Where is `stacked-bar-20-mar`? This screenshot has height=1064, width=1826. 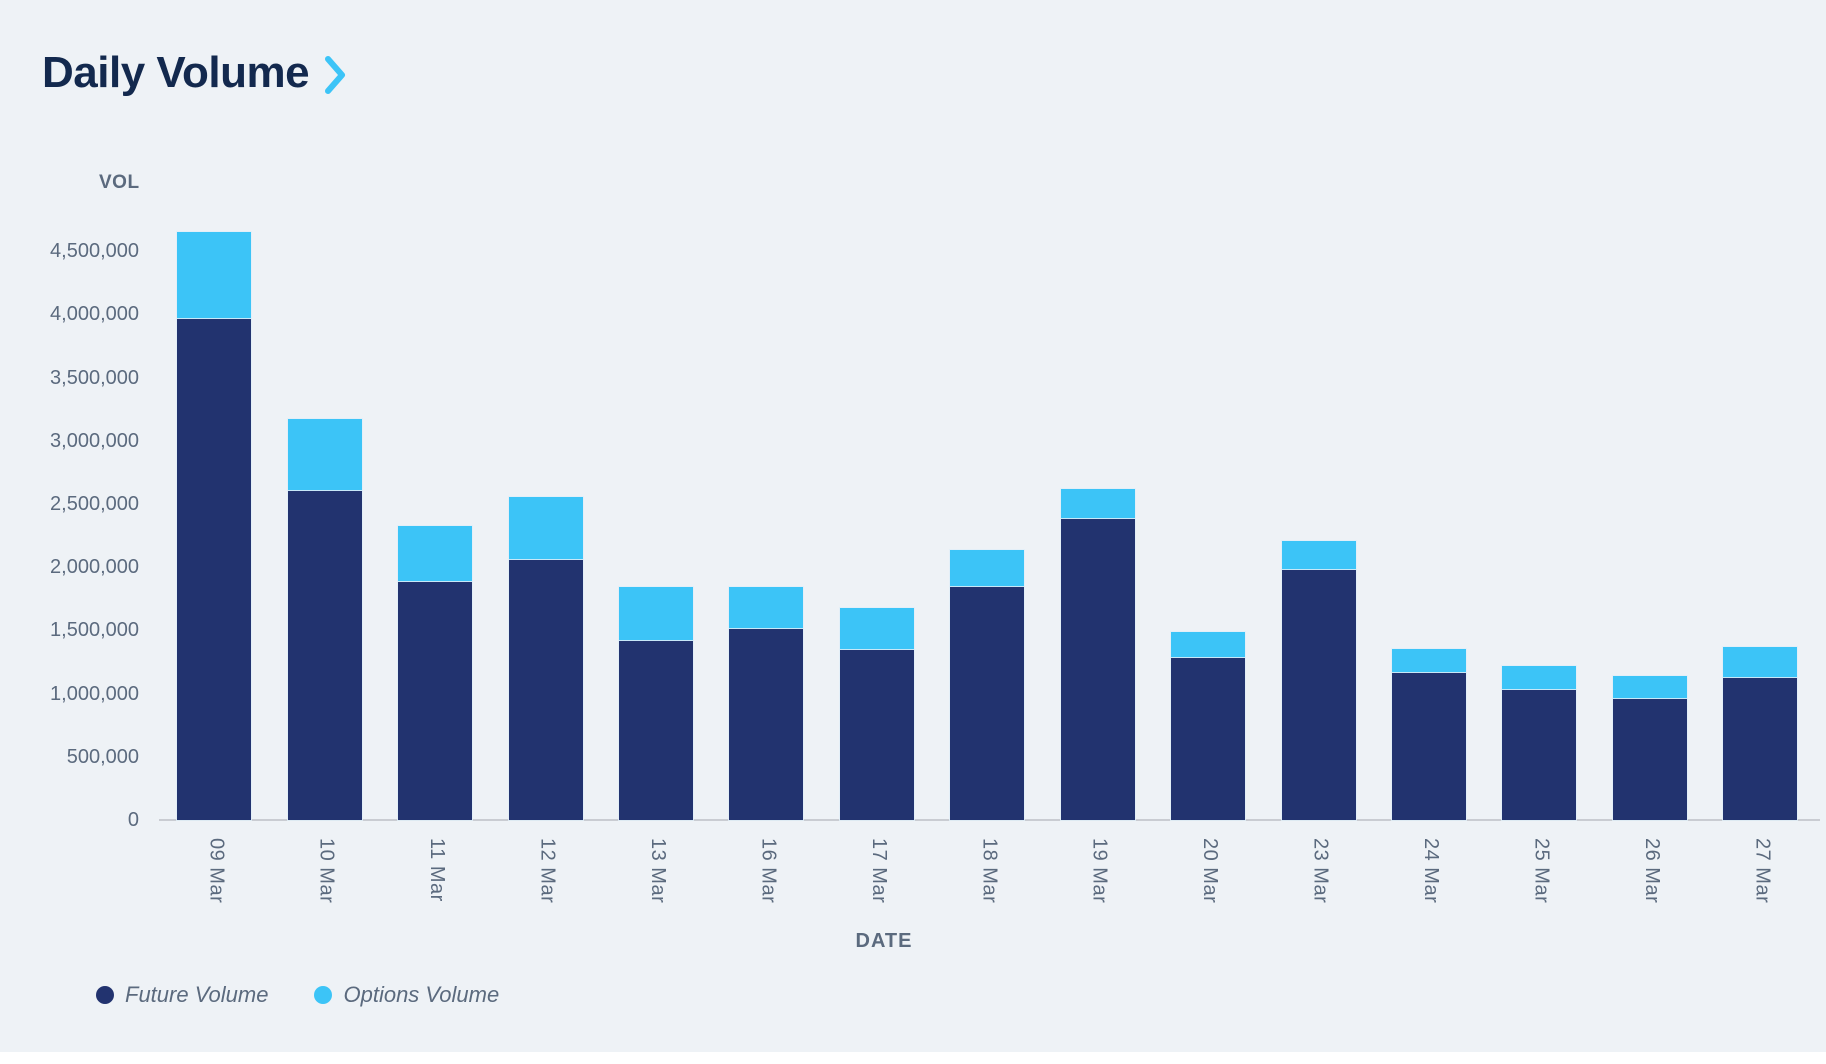 stacked-bar-20-mar is located at coordinates (1208, 725).